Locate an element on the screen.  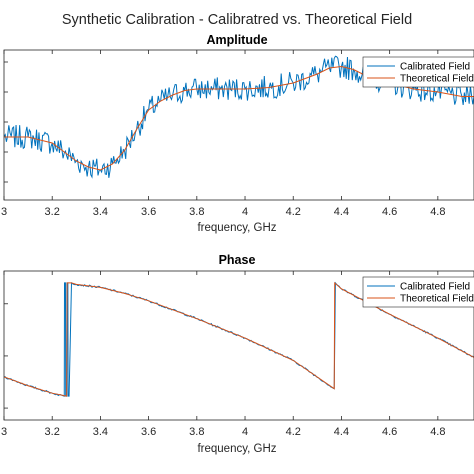
amplitude-xlabel: frequency, GHz is located at coordinates (236, 228).